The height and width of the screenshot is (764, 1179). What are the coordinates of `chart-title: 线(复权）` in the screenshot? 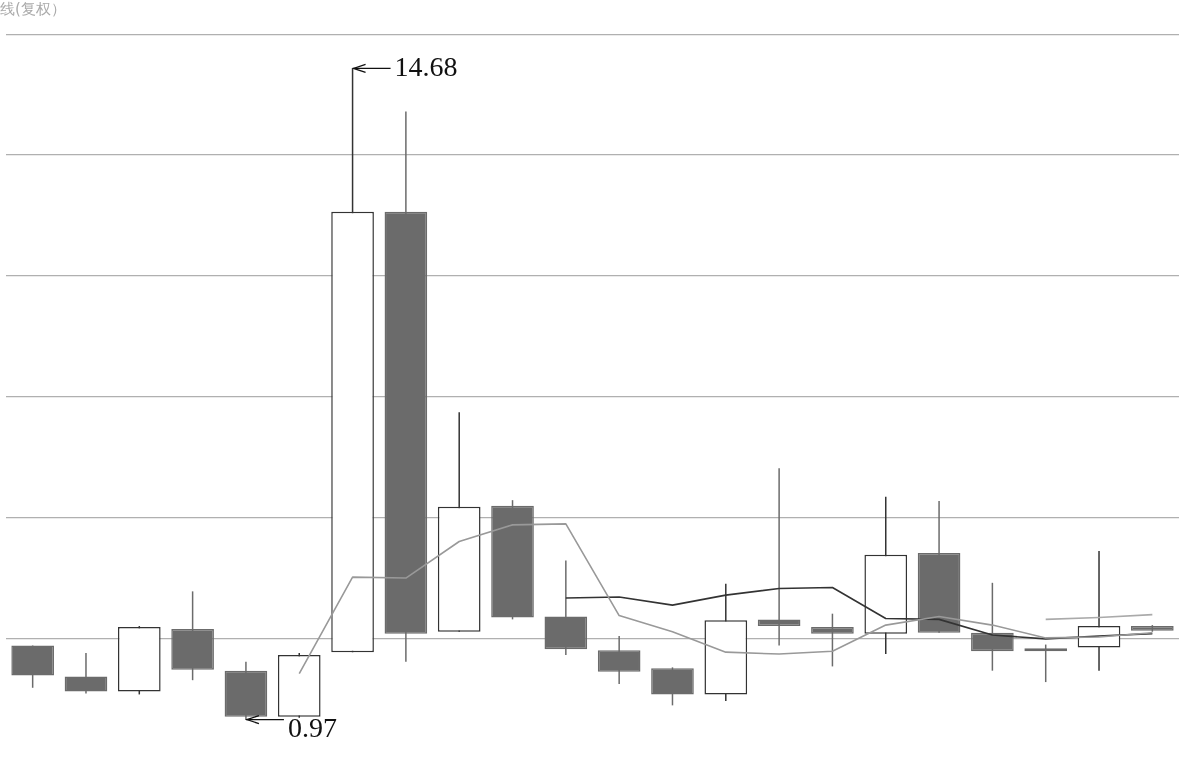 It's located at (33, 9).